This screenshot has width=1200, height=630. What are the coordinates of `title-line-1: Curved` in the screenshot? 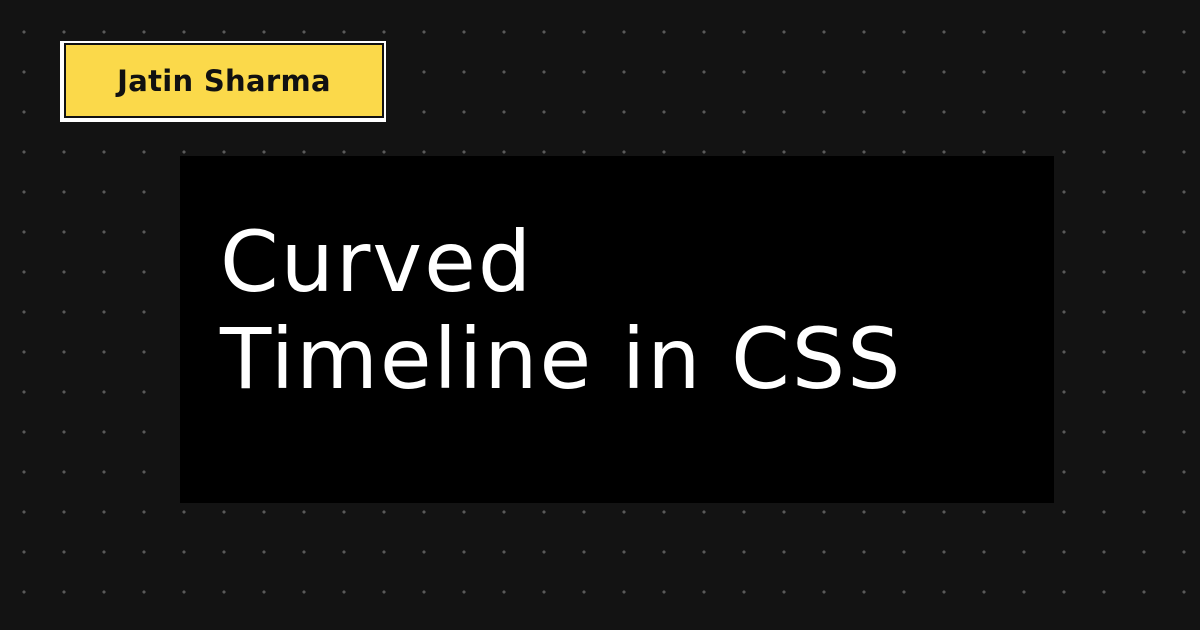 It's located at (377, 262).